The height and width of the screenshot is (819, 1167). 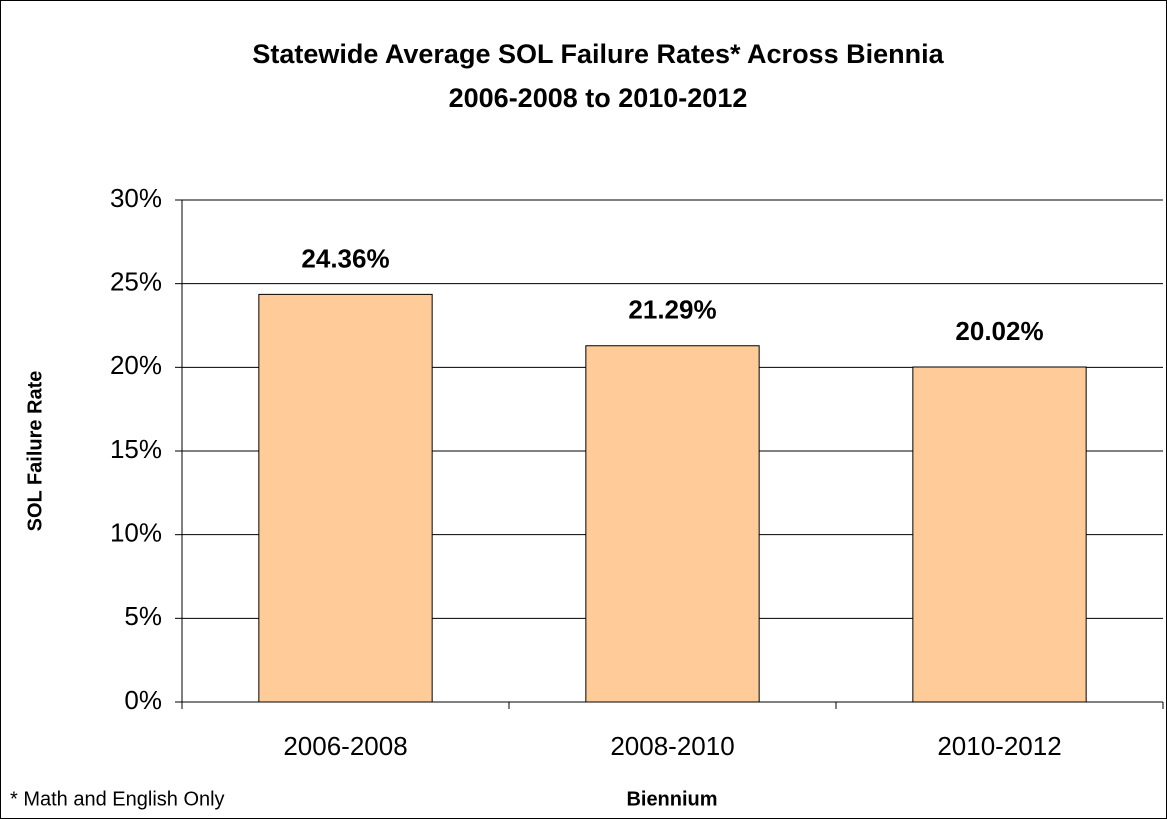 I want to click on y-tick-label: 15%, so click(x=136, y=449).